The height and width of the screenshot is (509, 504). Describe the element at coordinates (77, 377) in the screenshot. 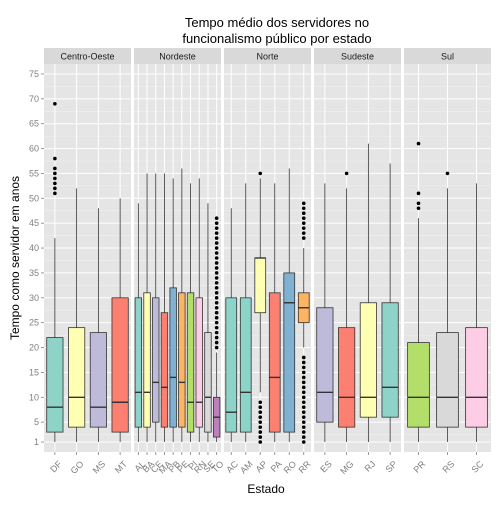

I see `box-body-go` at that location.